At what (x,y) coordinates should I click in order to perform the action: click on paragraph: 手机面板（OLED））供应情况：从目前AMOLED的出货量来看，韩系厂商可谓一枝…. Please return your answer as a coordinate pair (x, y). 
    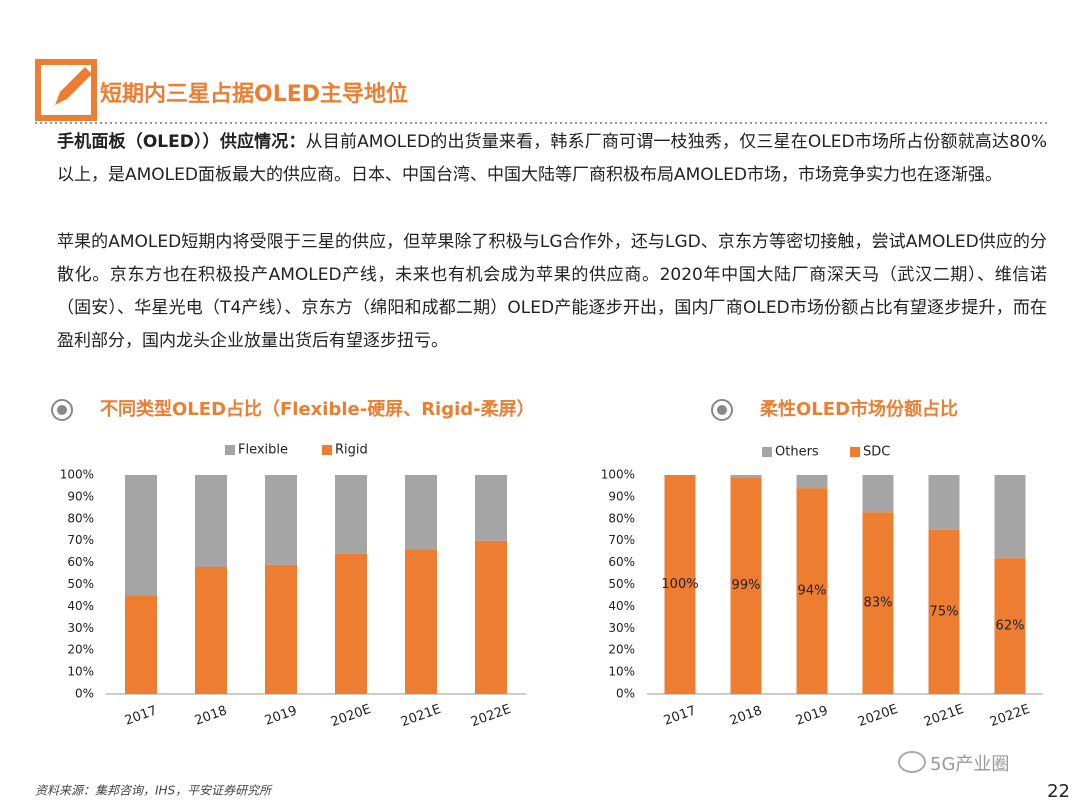
    Looking at the image, I should click on (552, 159).